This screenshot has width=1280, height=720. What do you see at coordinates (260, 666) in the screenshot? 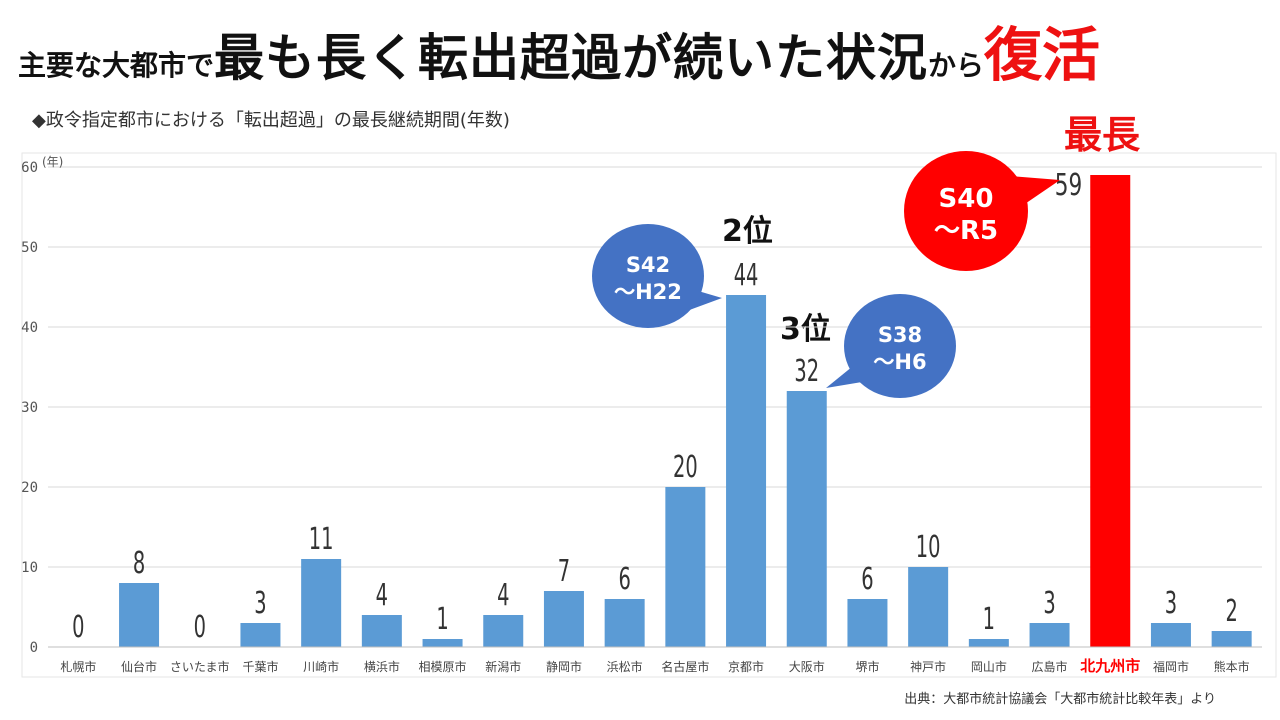
I see `x-tick-label: 千葉市` at bounding box center [260, 666].